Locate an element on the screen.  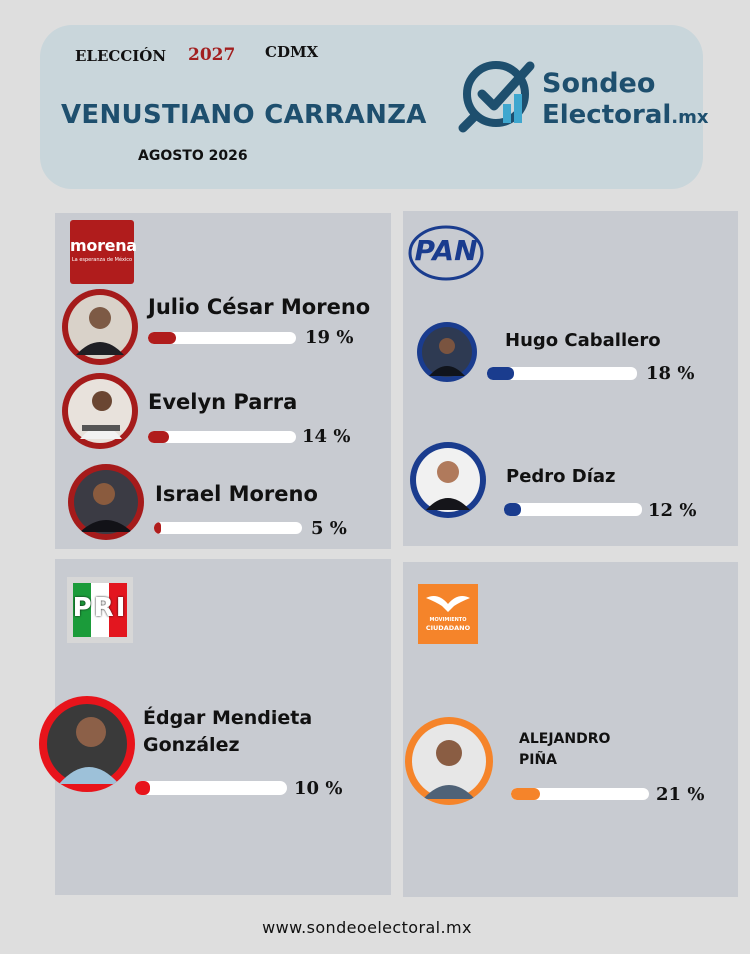
candidate-name: González is located at coordinates (191, 745).